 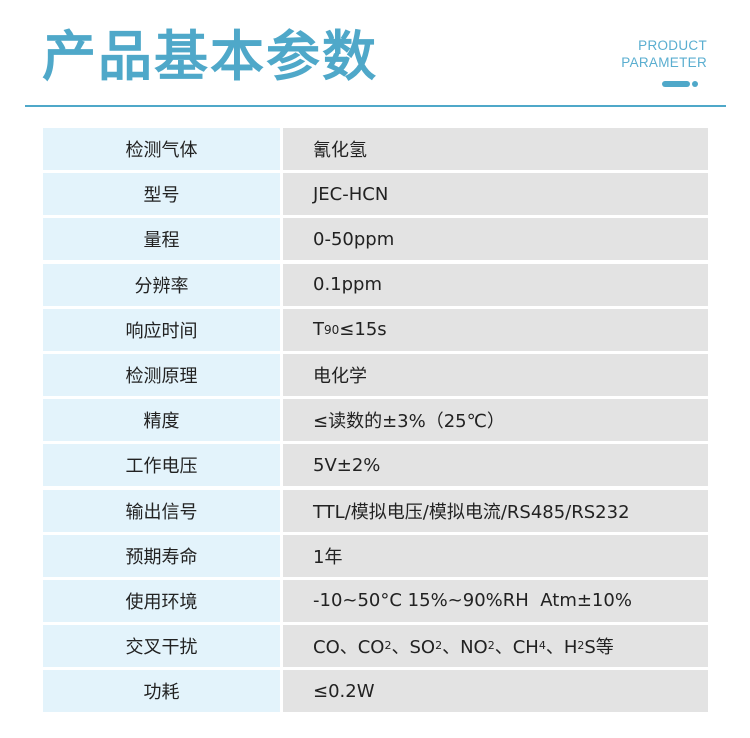 I want to click on param-value: 1年, so click(x=495, y=555).